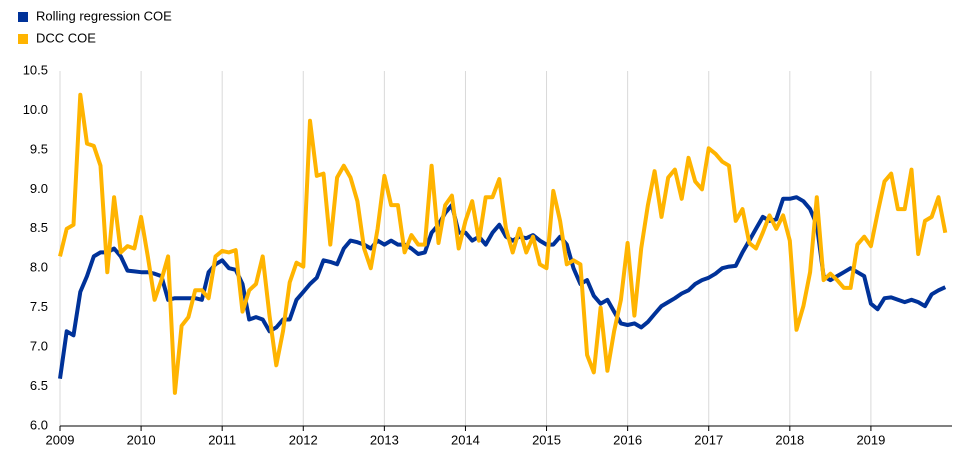  What do you see at coordinates (60, 439) in the screenshot?
I see `x-tick-label: 2009` at bounding box center [60, 439].